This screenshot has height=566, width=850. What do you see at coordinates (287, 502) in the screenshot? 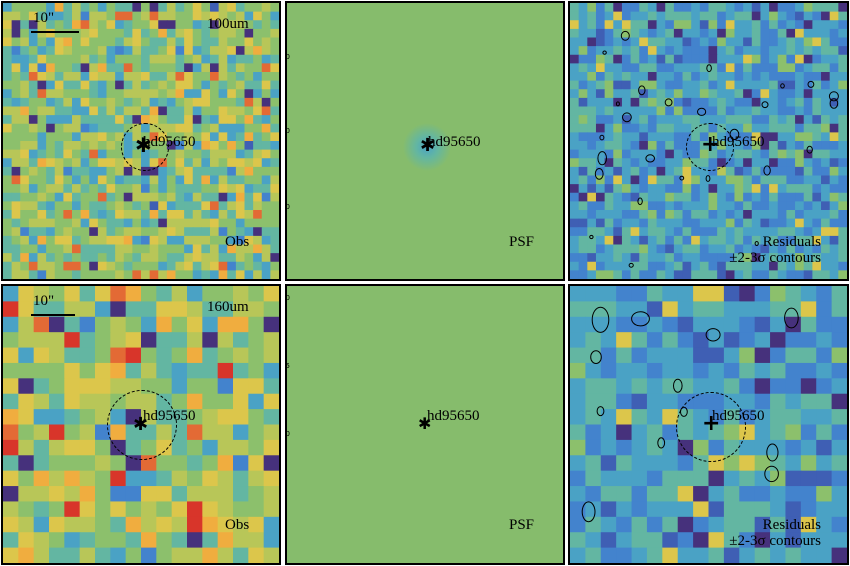
I see `axis-tick: 5` at bounding box center [287, 502].